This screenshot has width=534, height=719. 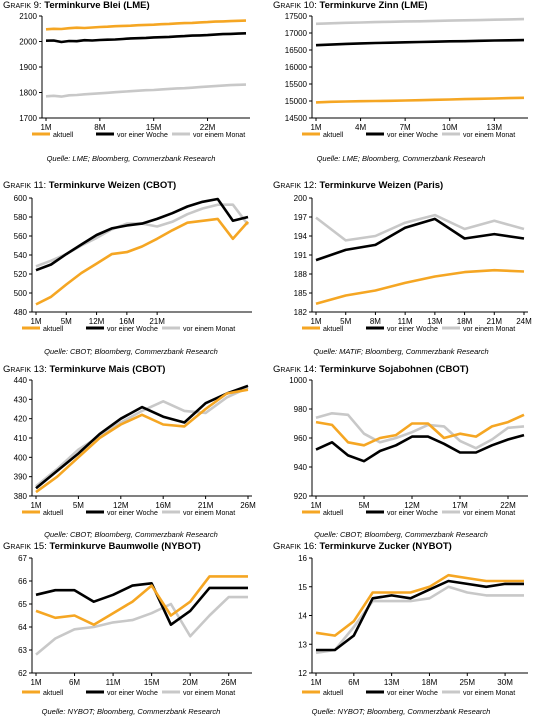 What do you see at coordinates (405, 127) in the screenshot?
I see `x-tick-label: 7M` at bounding box center [405, 127].